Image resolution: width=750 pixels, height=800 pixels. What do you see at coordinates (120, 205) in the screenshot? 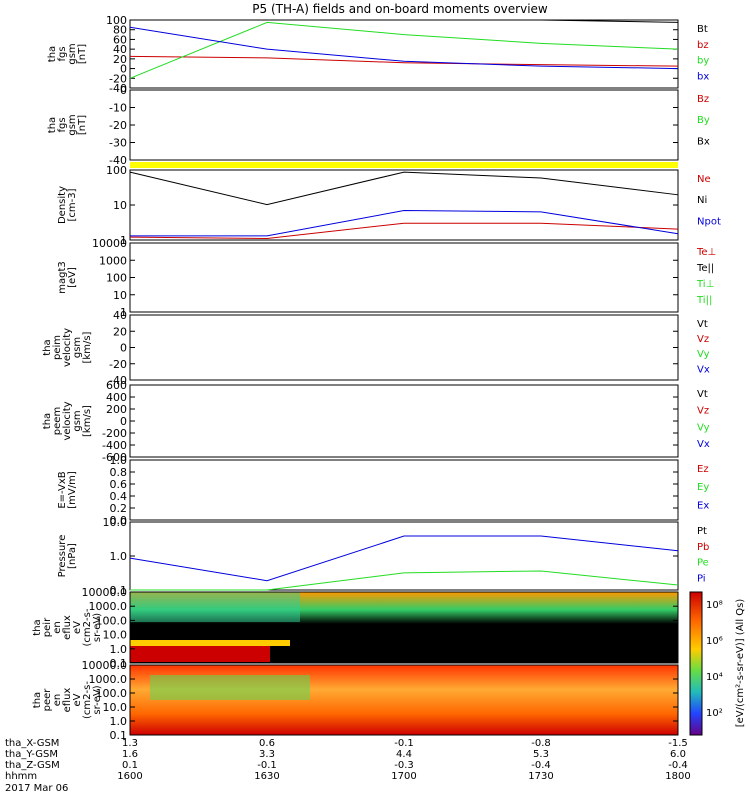
I see `y-tick-label: 10` at bounding box center [120, 205].